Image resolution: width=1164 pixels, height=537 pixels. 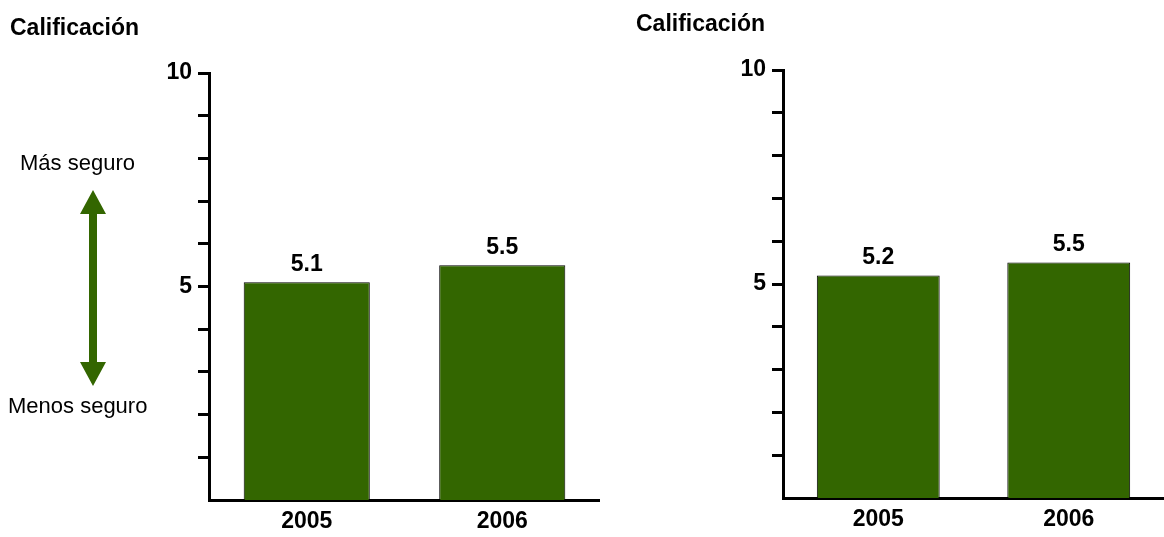 I want to click on text: Menos seguro, so click(x=78, y=406).